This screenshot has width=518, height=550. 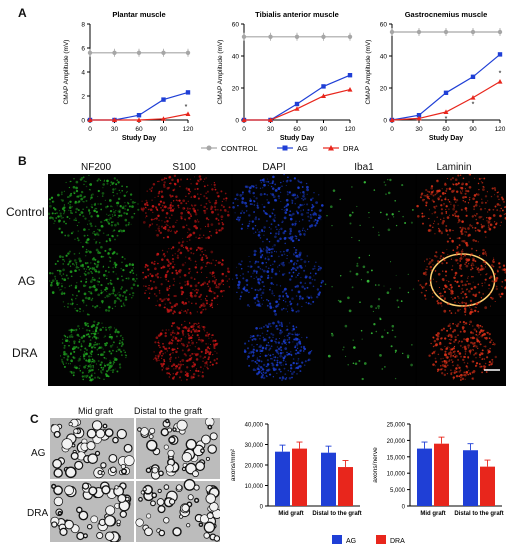 I want to click on x-tick-label: 30, so click(x=419, y=129).